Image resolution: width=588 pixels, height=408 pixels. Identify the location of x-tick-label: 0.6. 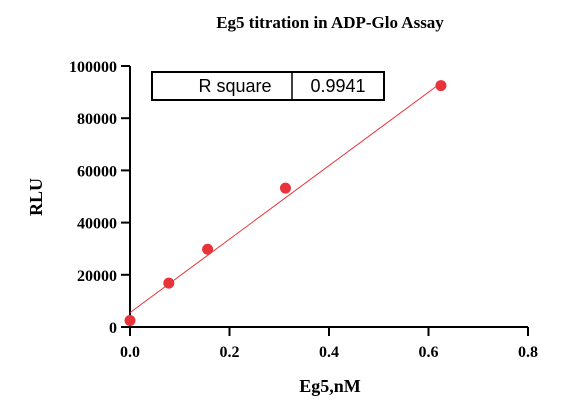
(429, 352).